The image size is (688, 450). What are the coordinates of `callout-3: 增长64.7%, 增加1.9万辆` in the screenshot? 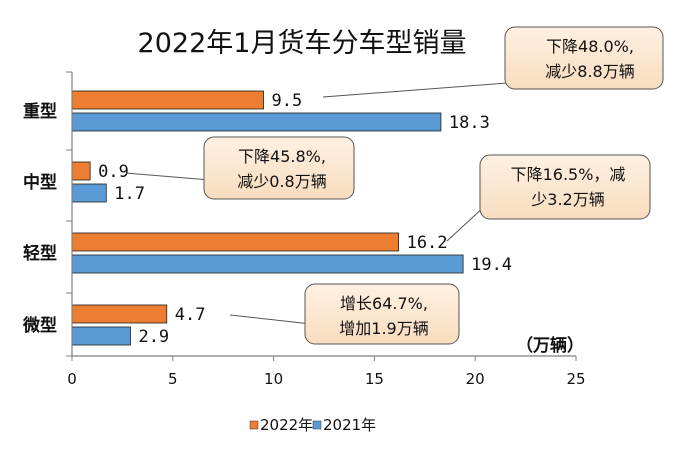 It's located at (344, 314).